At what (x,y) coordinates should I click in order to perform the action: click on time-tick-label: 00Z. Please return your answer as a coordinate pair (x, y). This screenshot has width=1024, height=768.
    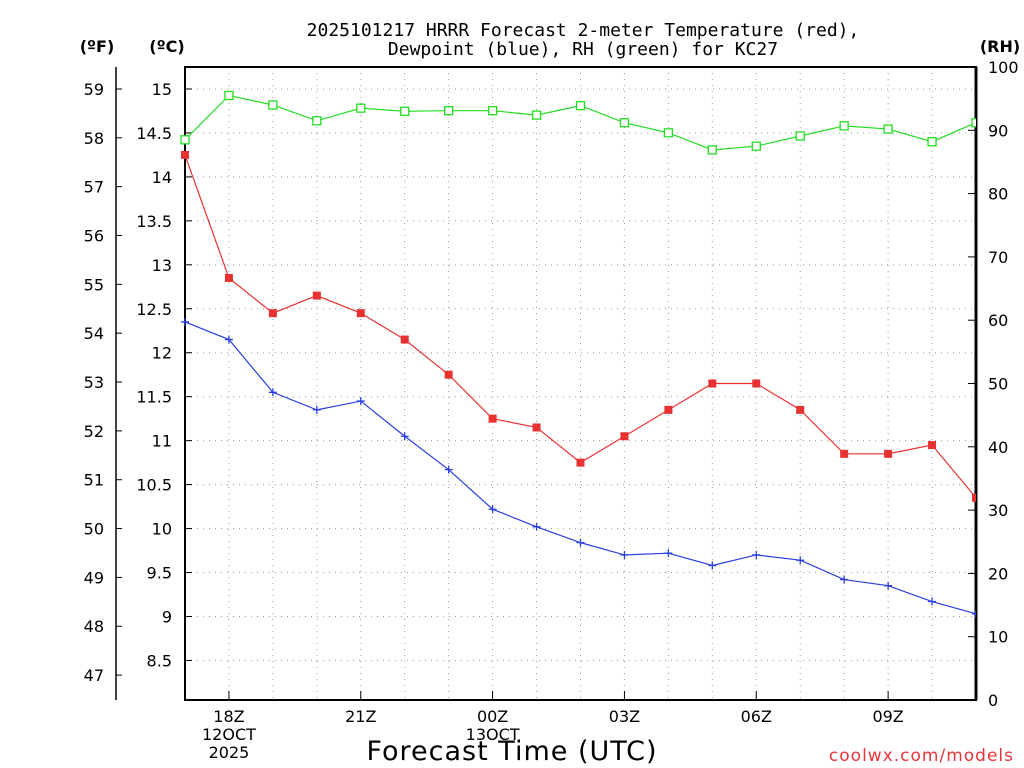
    Looking at the image, I should click on (492, 716).